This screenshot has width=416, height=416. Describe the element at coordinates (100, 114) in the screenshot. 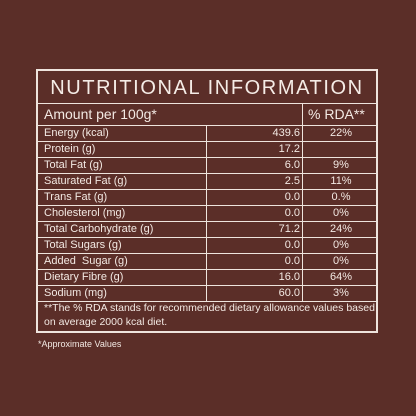

I see `amount-header: Amount per 100g*` at that location.